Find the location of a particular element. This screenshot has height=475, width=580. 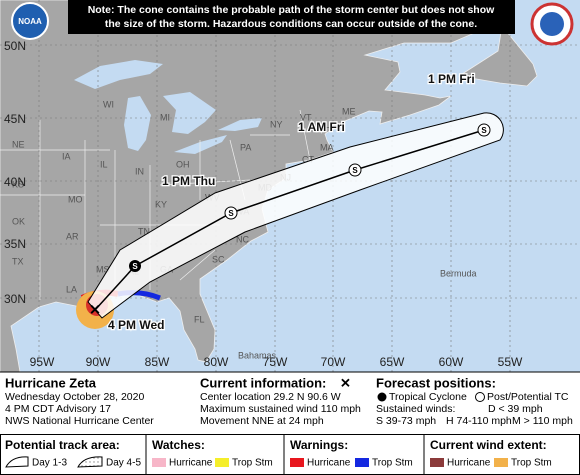

lake-huron is located at coordinates (189, 113).